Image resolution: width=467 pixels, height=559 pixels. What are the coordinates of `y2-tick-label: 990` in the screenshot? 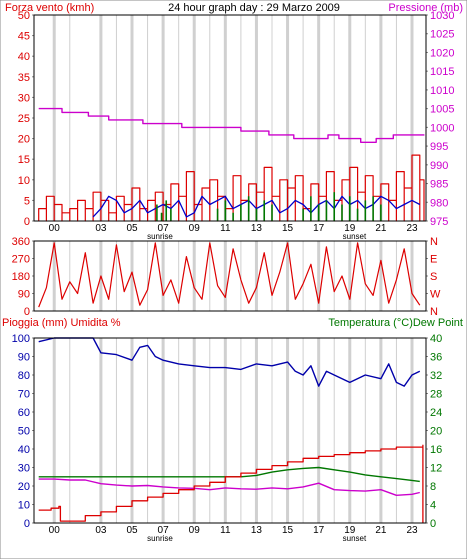 It's located at (439, 166).